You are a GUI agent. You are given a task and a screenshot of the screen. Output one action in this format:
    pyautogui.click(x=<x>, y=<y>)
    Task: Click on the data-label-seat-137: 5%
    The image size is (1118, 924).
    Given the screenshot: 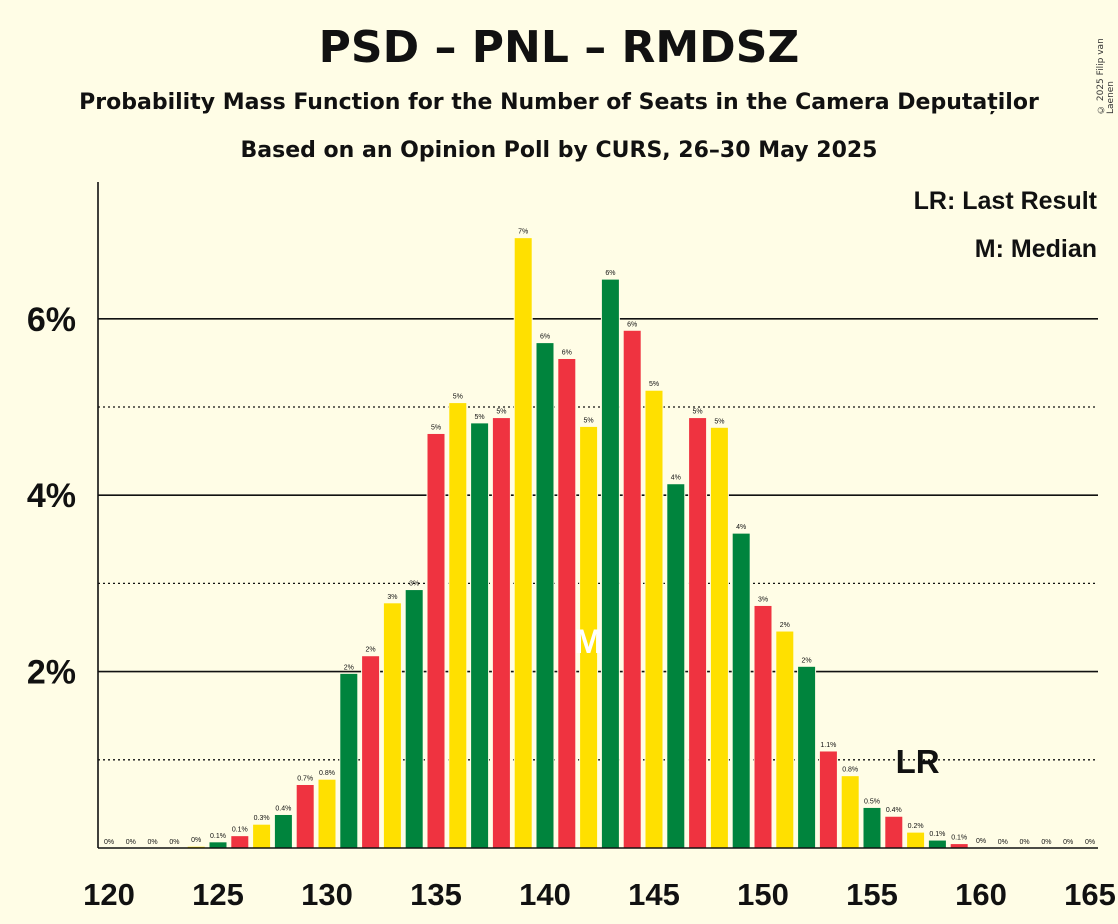 What is the action you would take?
    pyautogui.click(x=480, y=417)
    